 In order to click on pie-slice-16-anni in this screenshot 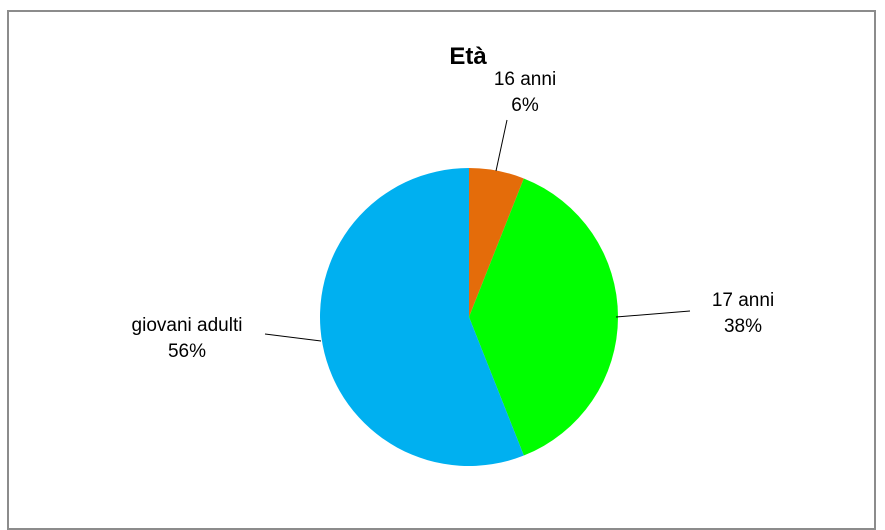, I will do `click(496, 242)`.